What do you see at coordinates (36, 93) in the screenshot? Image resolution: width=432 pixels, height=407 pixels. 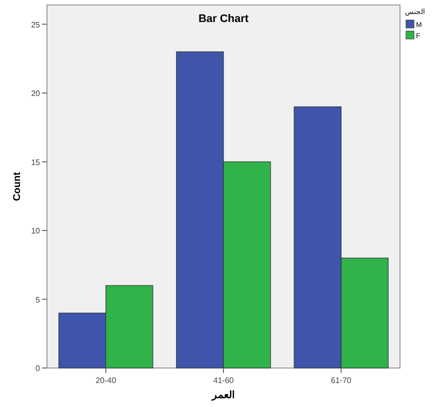 I see `y-tick-label: 20` at bounding box center [36, 93].